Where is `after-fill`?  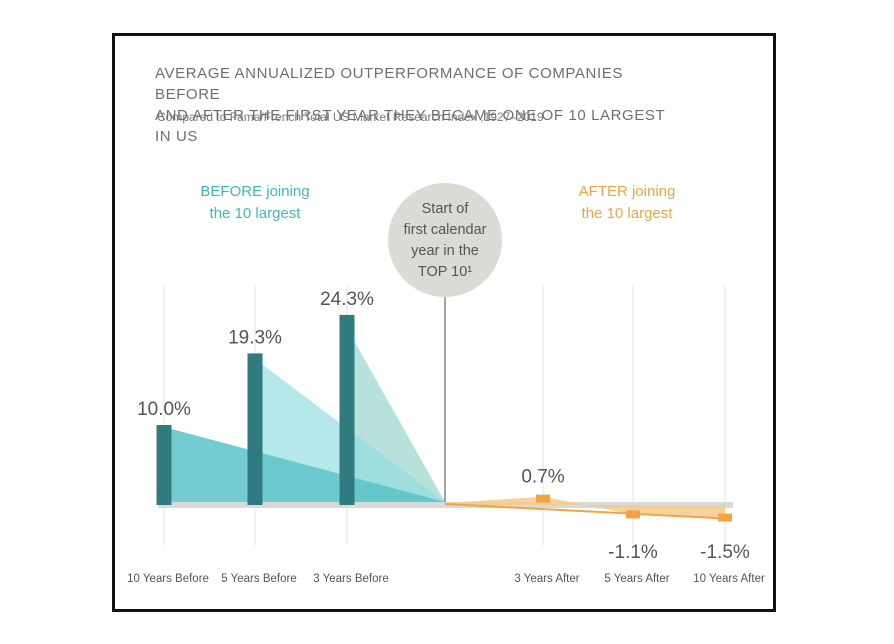 after-fill is located at coordinates (585, 508).